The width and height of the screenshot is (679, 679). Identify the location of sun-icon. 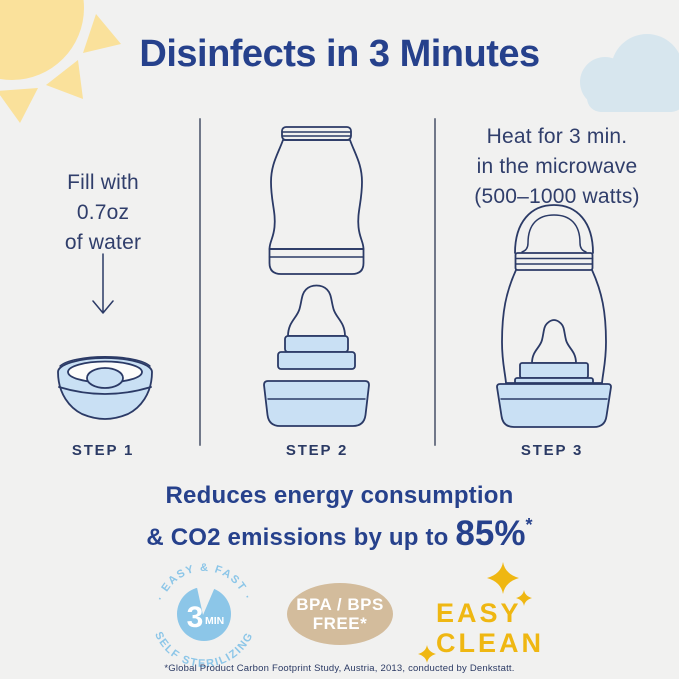
(60, 61).